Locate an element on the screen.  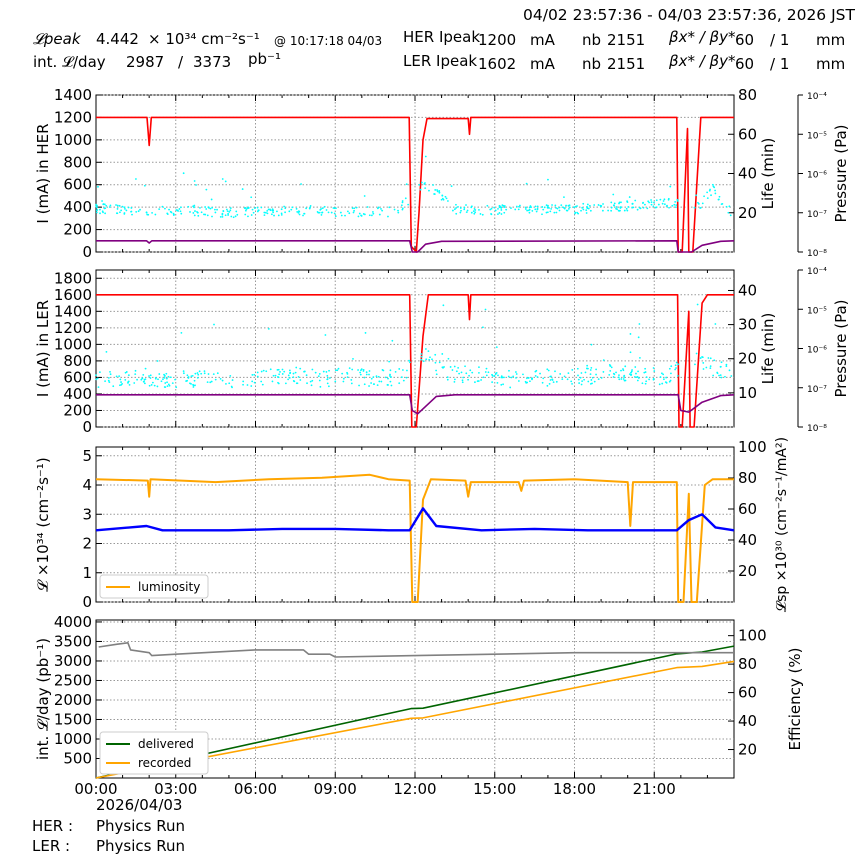
pressure-axis-label: Pressure (Pa) is located at coordinates (841, 348).